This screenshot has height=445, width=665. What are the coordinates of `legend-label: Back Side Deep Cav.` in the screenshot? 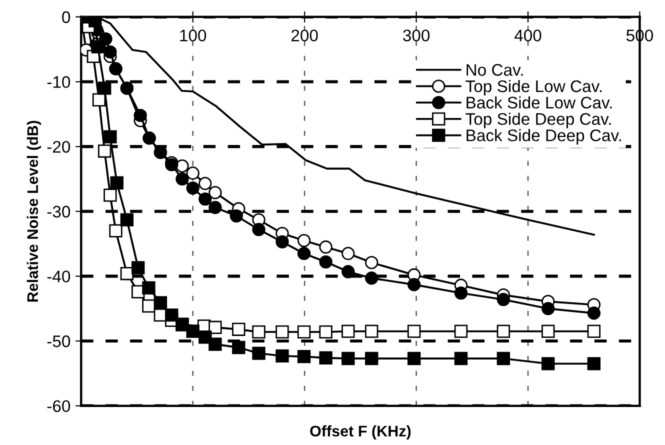 It's located at (543, 137).